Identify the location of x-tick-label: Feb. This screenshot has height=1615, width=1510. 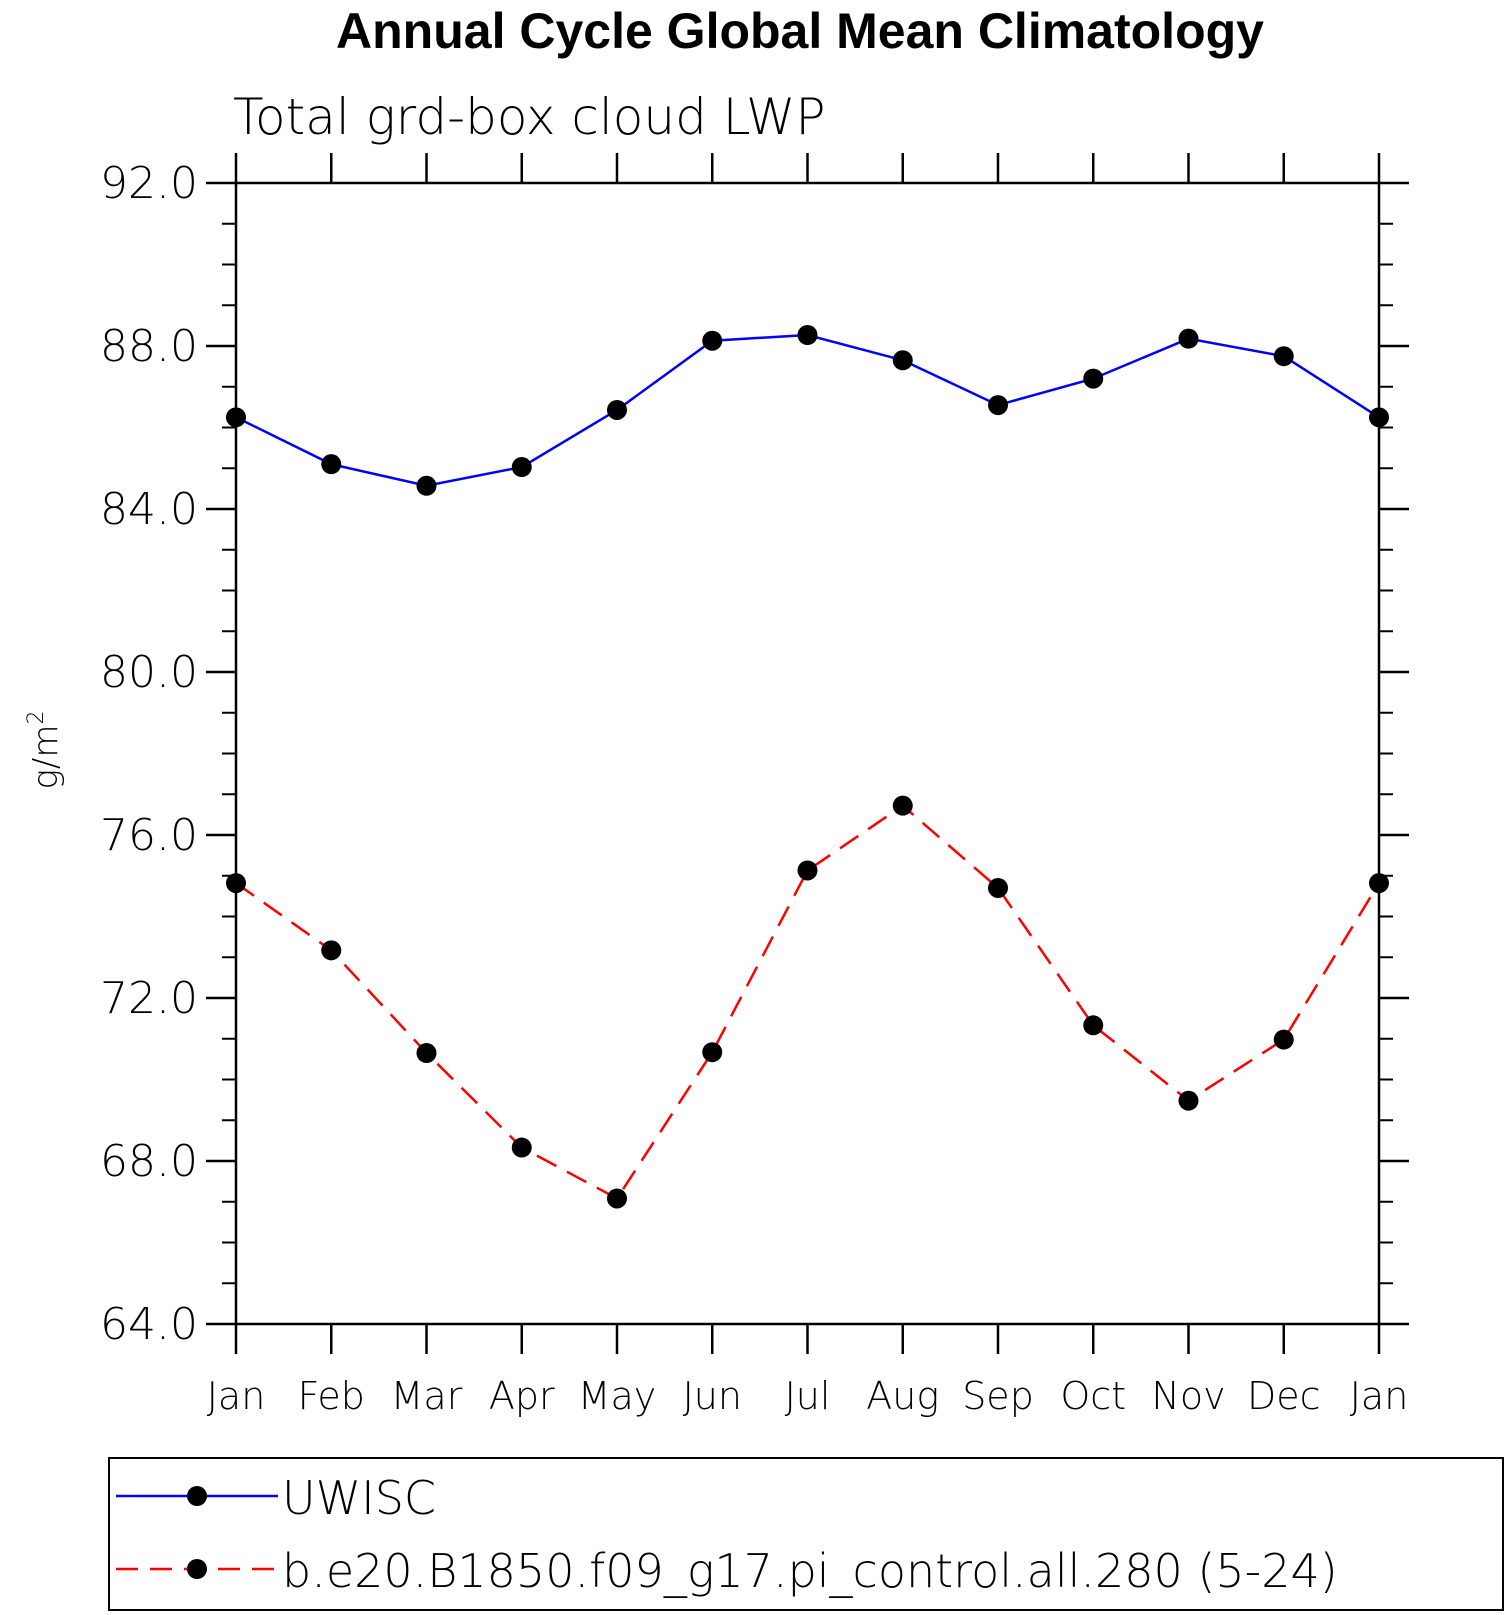
(331, 1396).